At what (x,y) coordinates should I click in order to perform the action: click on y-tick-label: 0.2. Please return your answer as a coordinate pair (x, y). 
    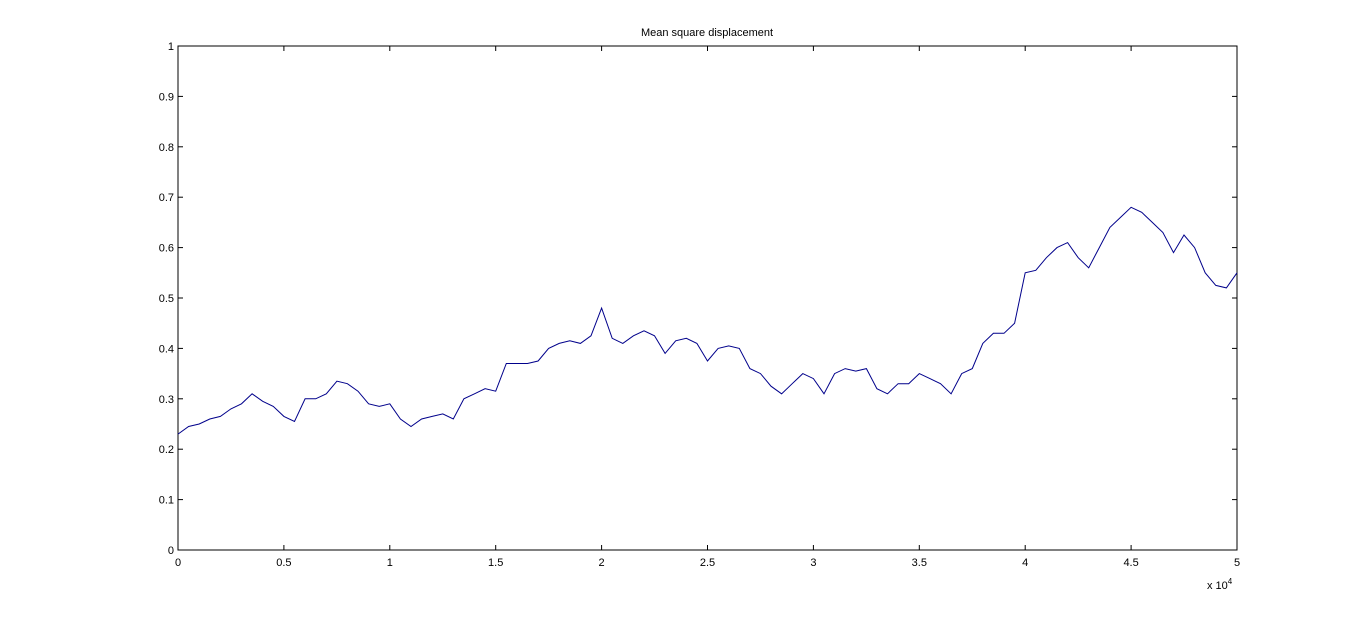
    Looking at the image, I should click on (166, 450).